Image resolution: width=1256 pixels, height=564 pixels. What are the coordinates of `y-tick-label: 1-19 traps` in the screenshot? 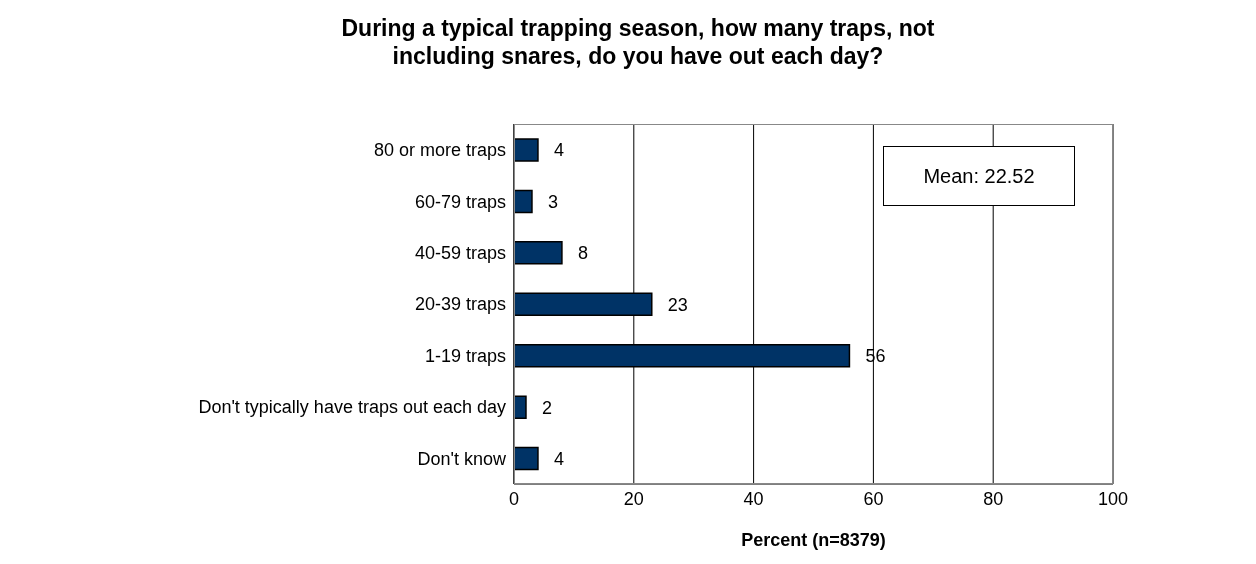 It's located at (465, 355).